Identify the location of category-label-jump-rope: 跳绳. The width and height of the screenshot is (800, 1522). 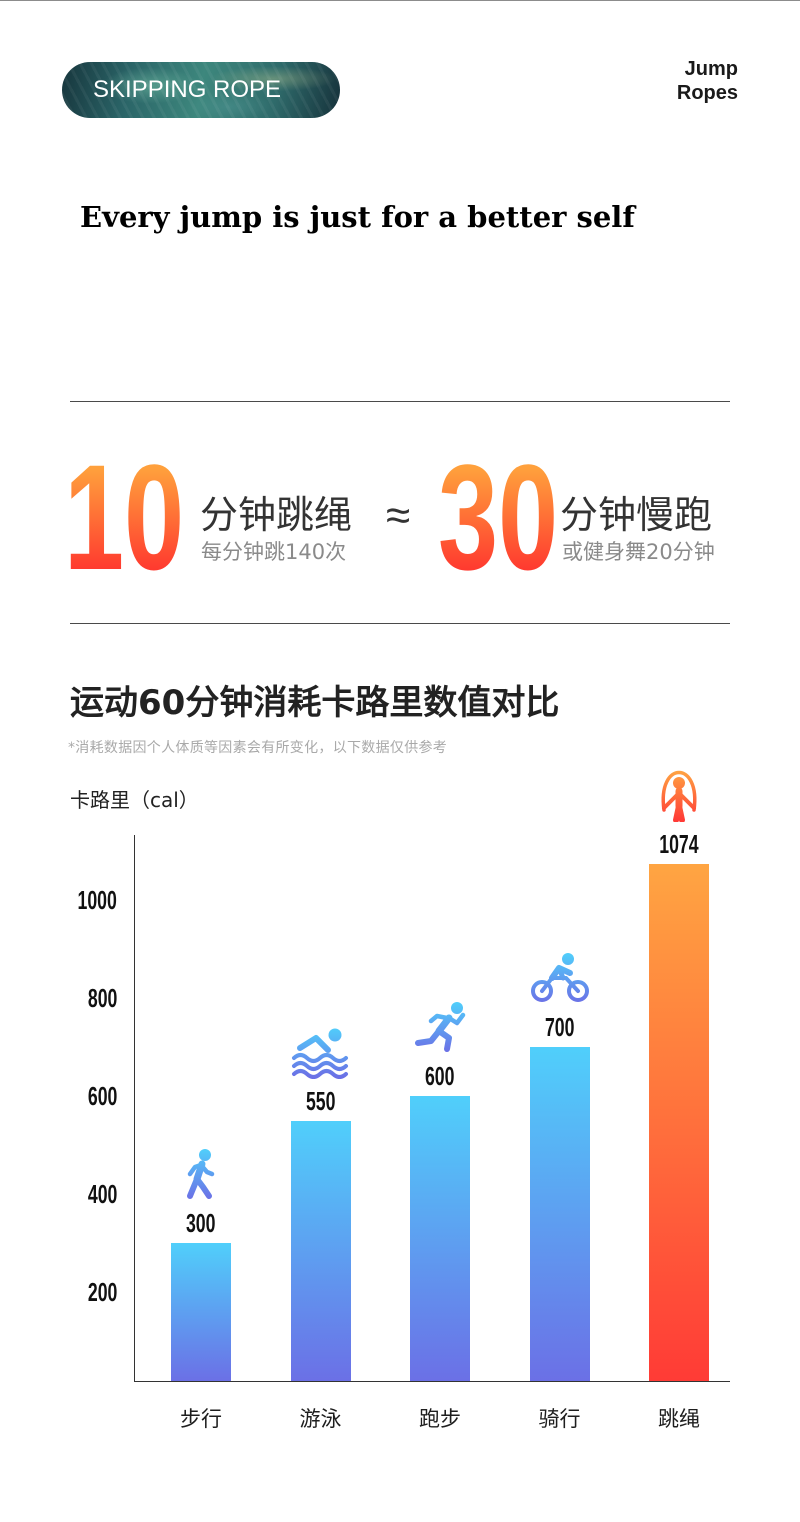
(679, 1419).